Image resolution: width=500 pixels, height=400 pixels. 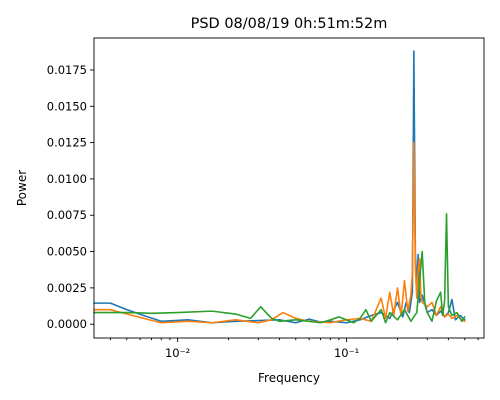 I want to click on y-tick-label: 0.0025, so click(x=67, y=288).